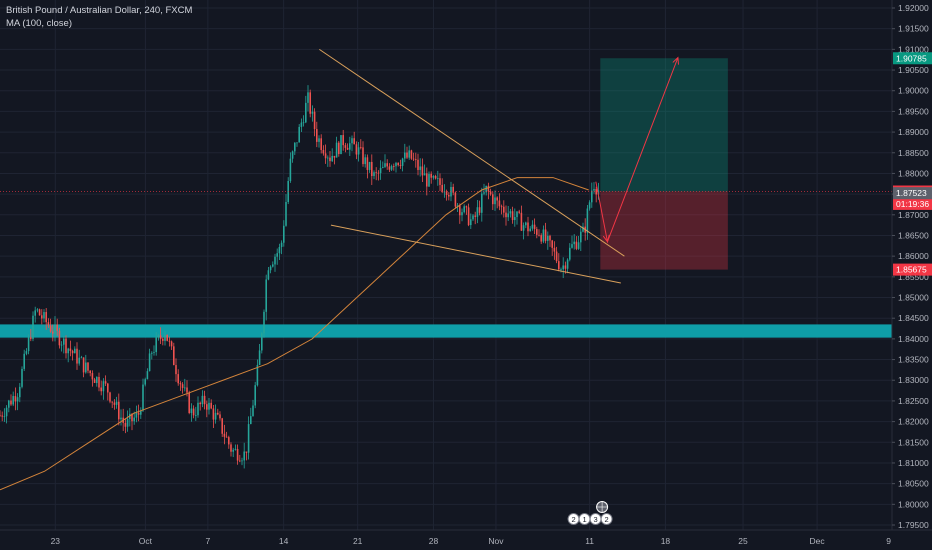 Image resolution: width=932 pixels, height=550 pixels. Describe the element at coordinates (56, 541) in the screenshot. I see `time-tick-label: 23` at that location.